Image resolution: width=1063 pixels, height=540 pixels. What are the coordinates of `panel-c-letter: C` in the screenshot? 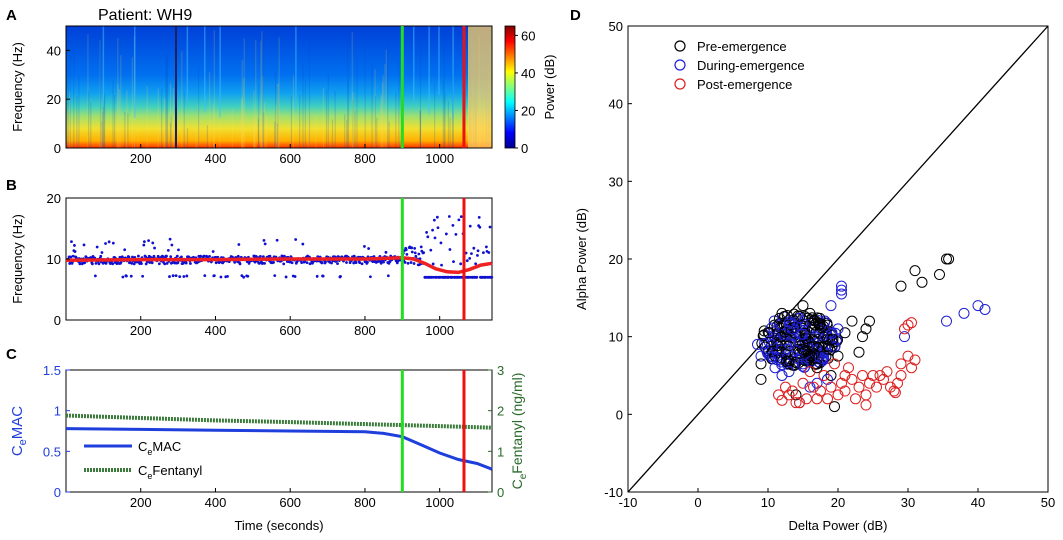 It's located at (11, 354).